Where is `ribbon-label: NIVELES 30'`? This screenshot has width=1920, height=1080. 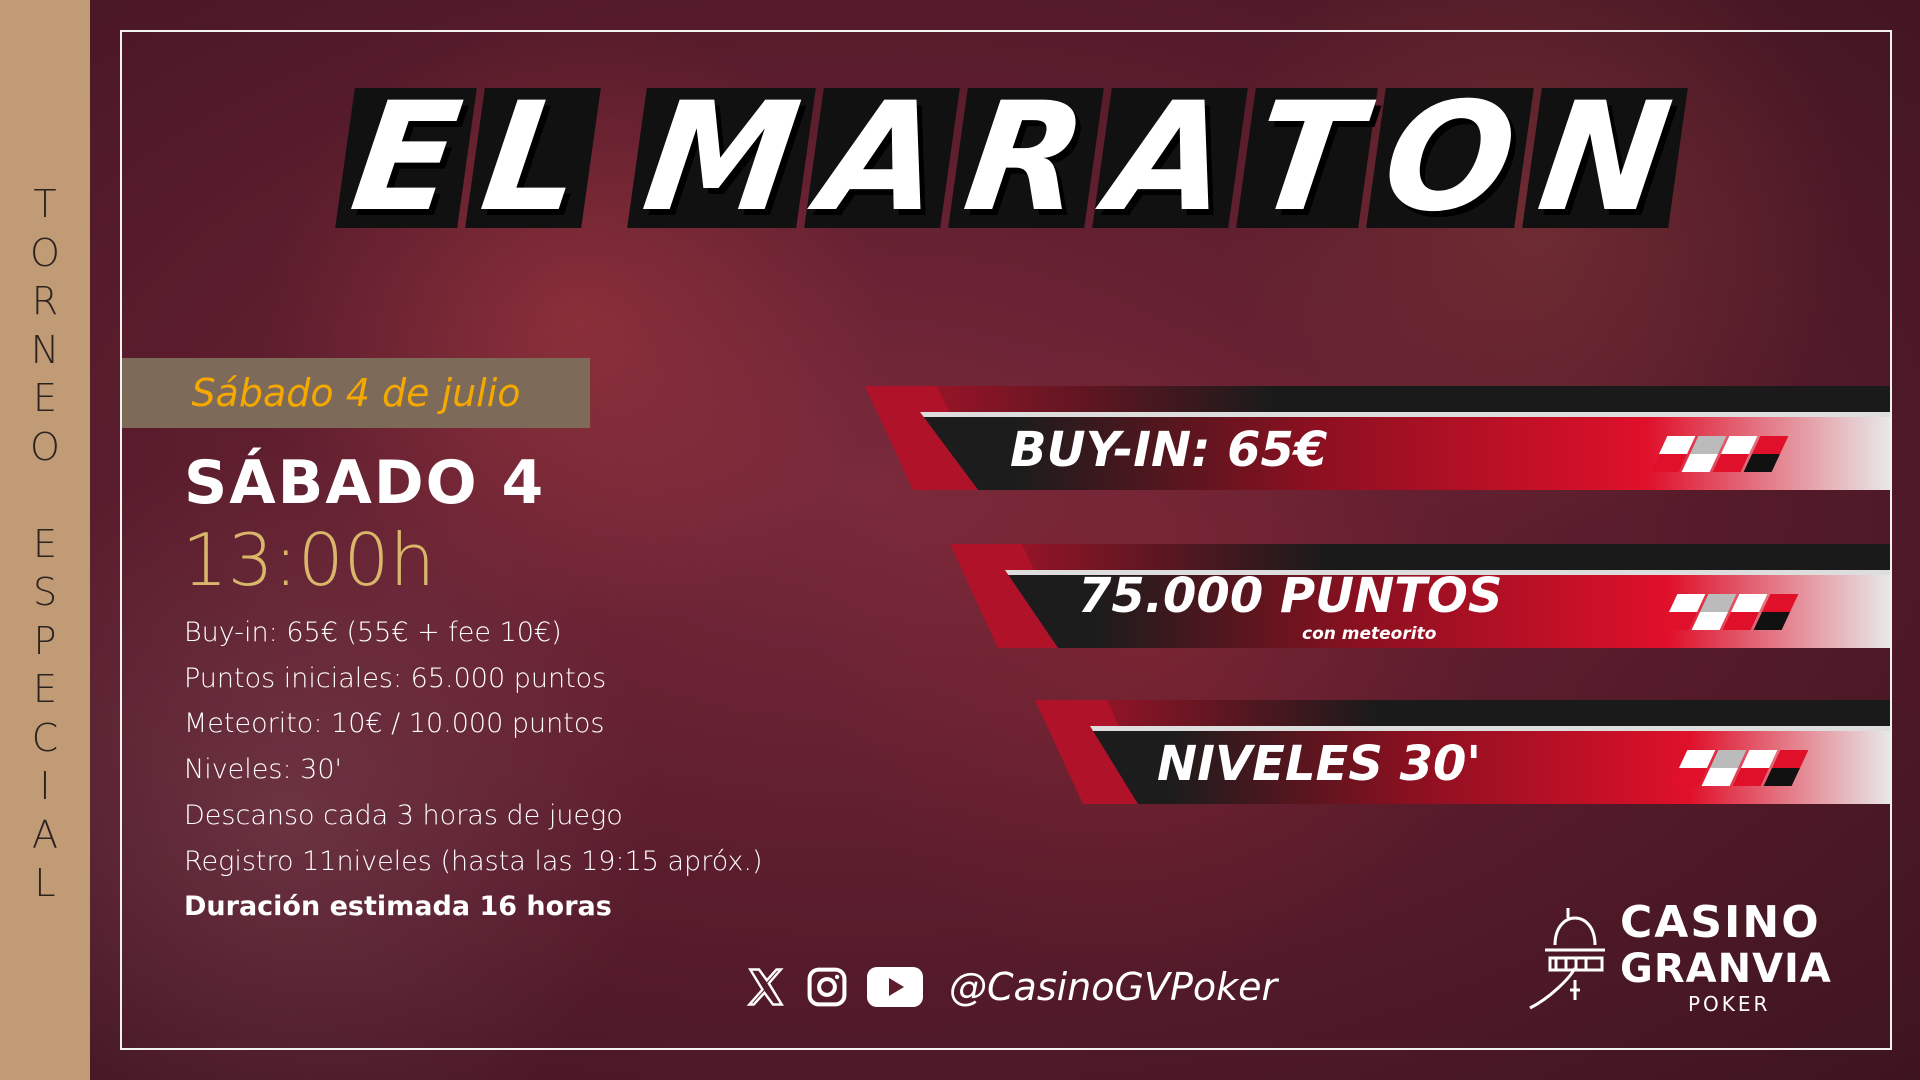 ribbon-label: NIVELES 30' is located at coordinates (1319, 764).